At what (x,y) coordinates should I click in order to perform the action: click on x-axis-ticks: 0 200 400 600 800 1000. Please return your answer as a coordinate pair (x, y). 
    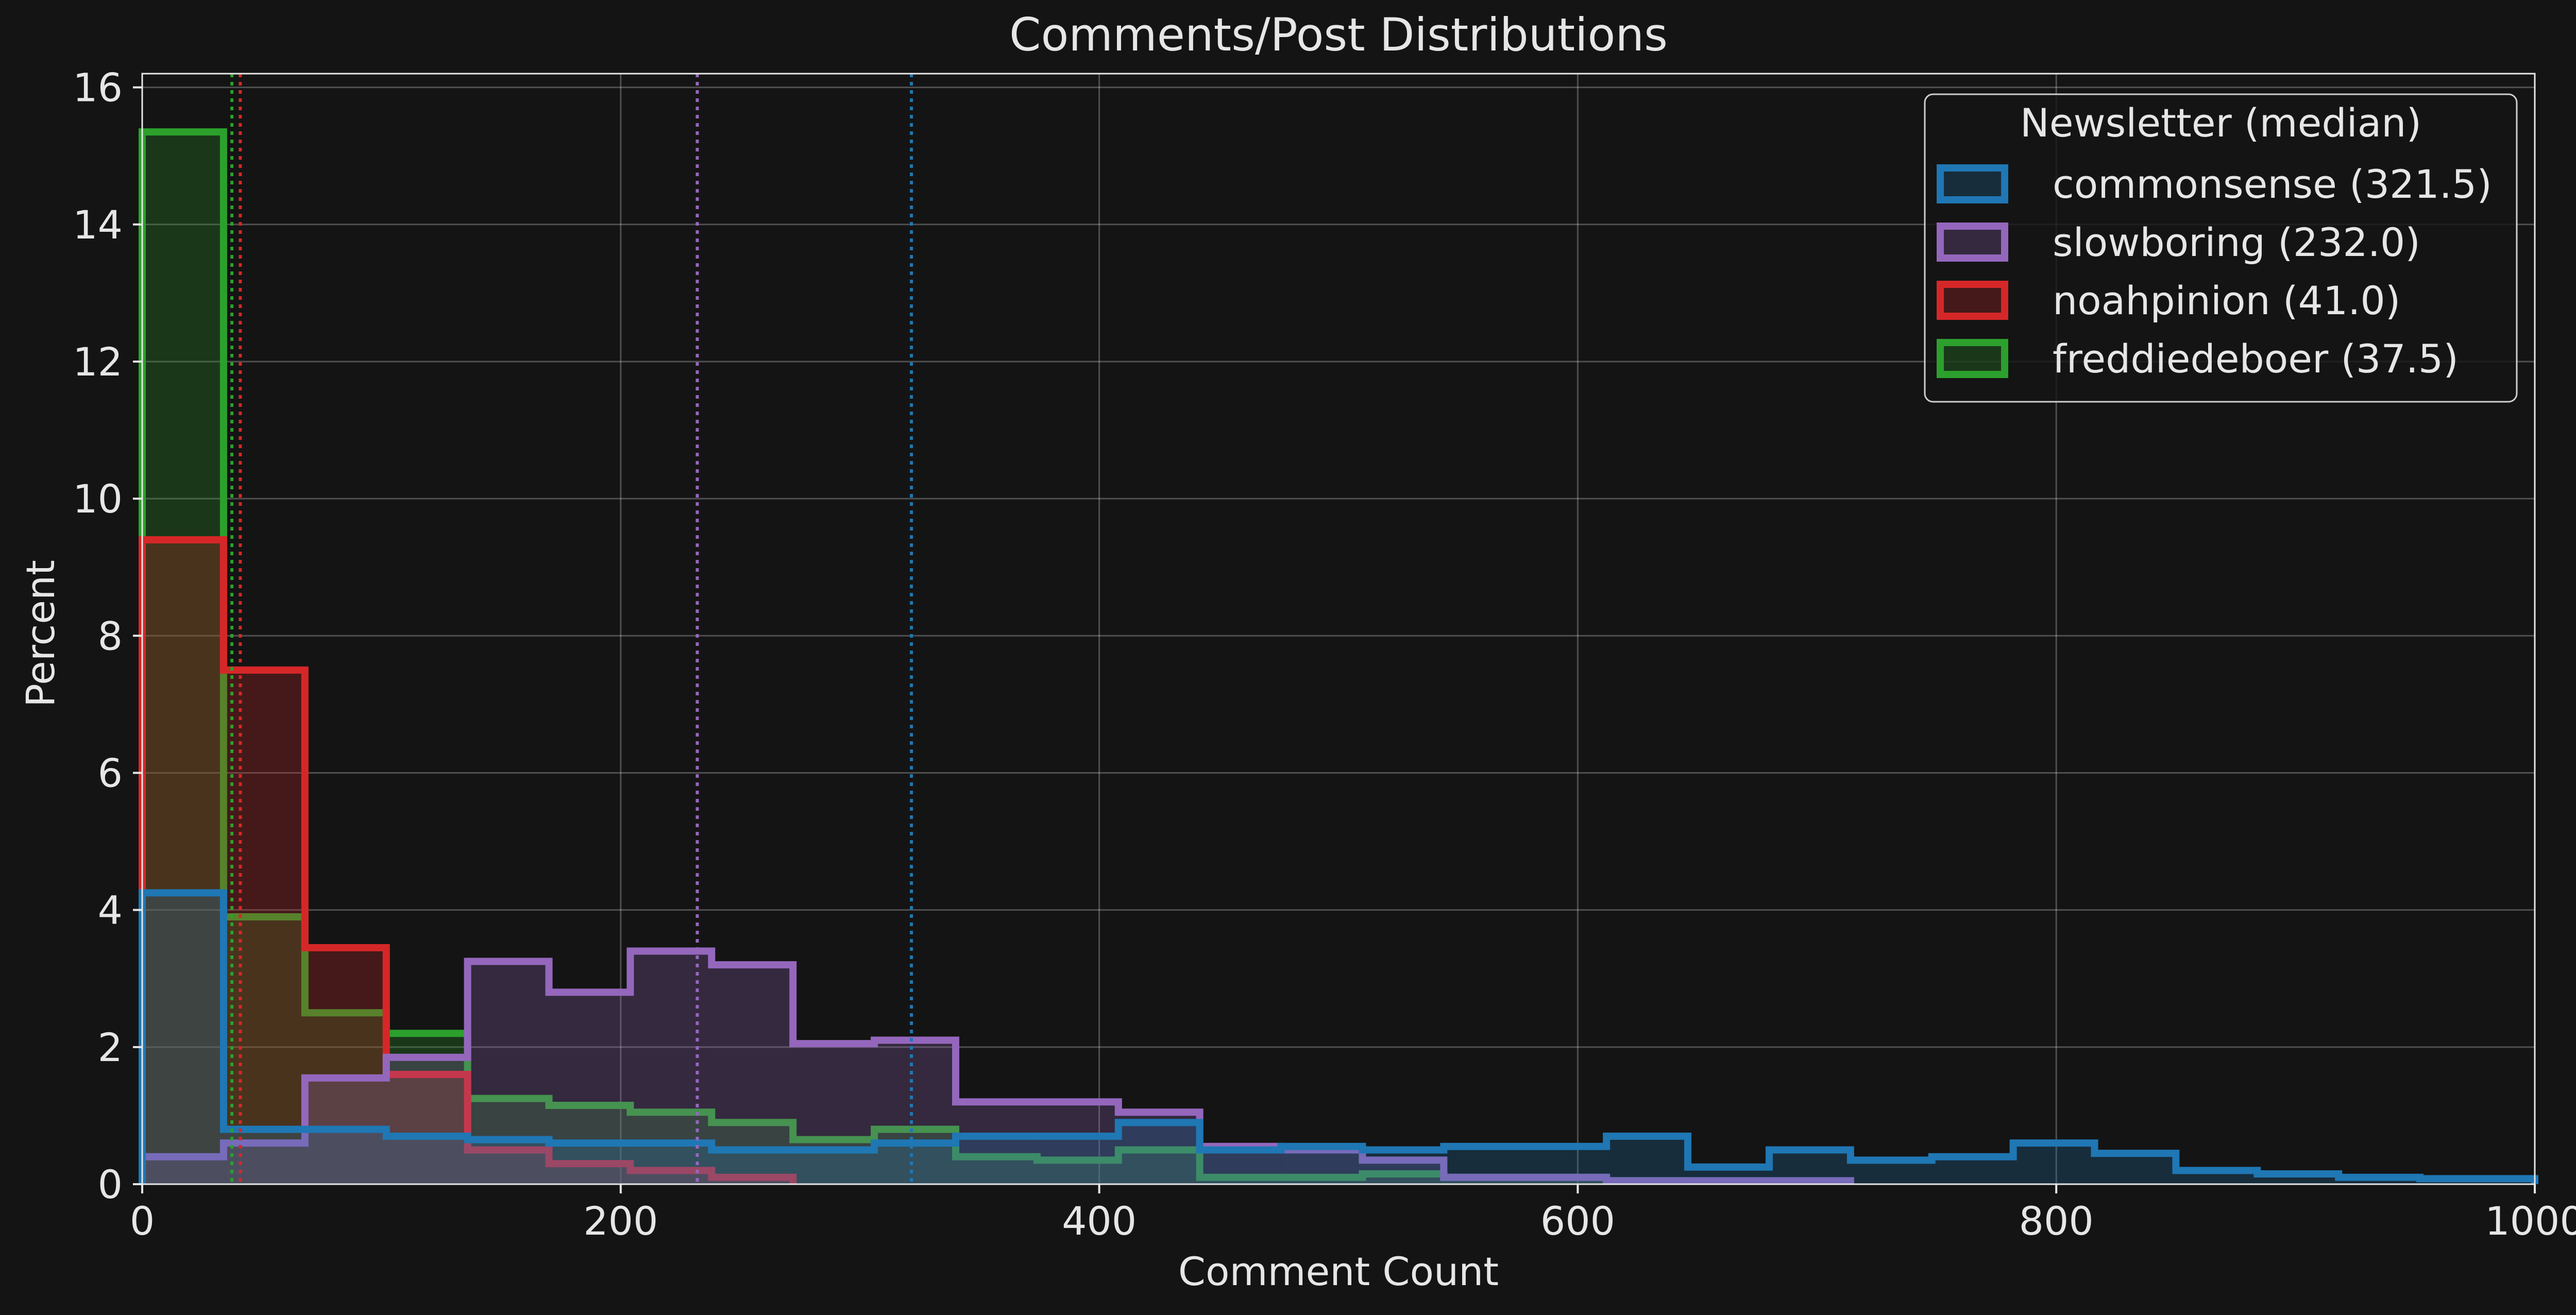
    Looking at the image, I should click on (1353, 1214).